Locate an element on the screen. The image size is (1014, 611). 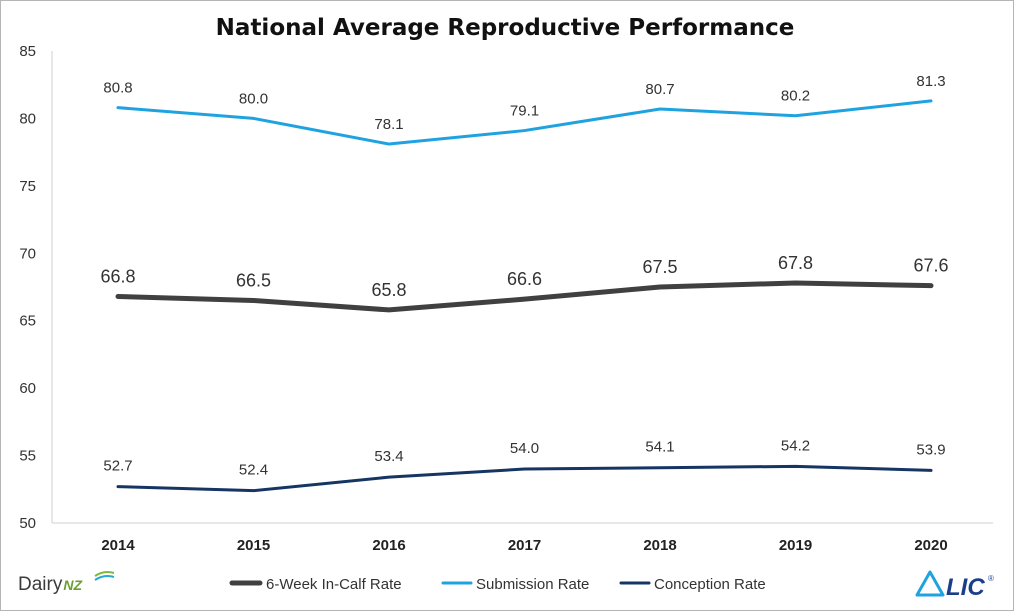
series-line-in-calf is located at coordinates (524, 296).